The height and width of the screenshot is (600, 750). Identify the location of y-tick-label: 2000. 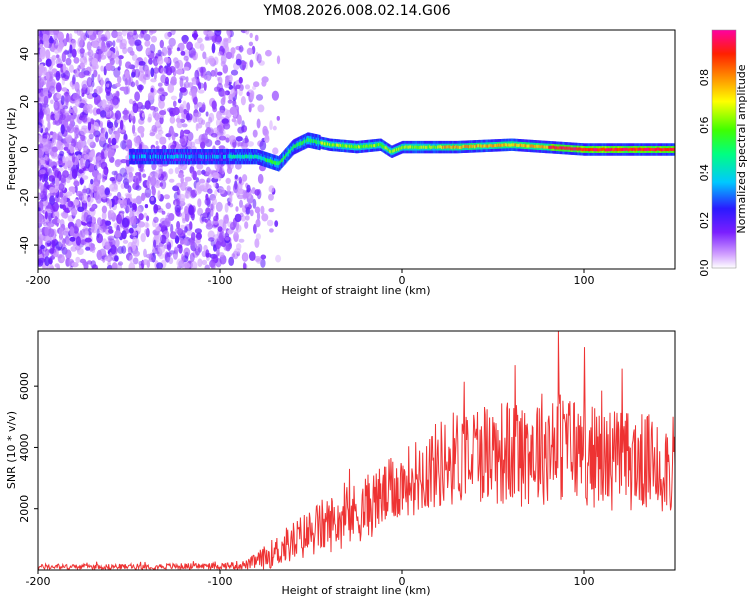
(24, 509).